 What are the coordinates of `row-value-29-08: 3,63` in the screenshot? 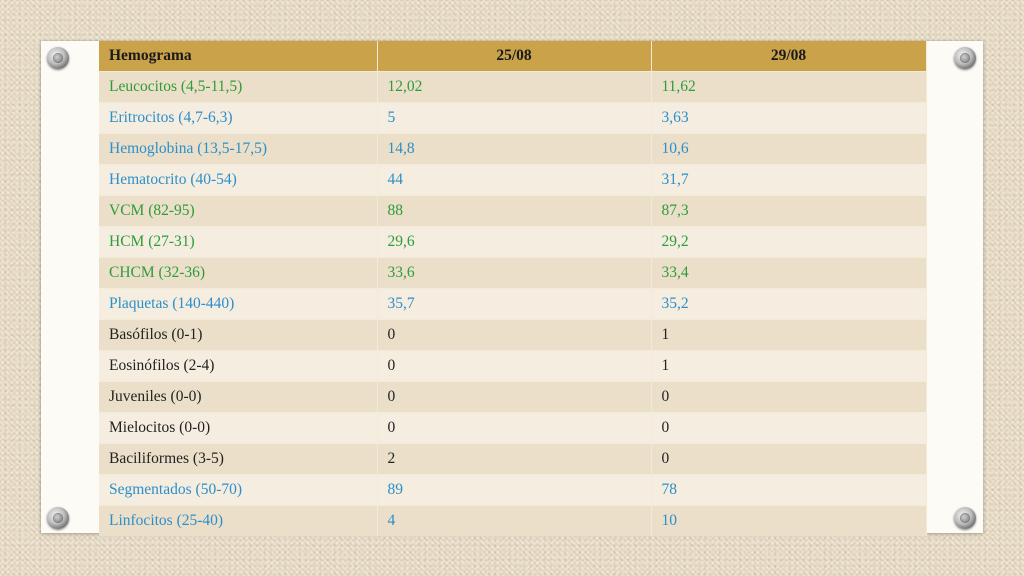 It's located at (789, 118).